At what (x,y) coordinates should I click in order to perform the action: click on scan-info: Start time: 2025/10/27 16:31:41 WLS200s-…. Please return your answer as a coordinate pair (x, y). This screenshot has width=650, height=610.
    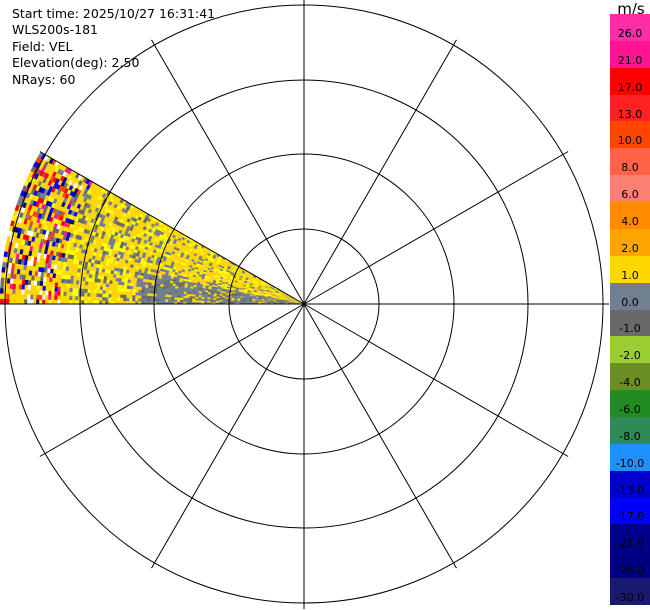
    Looking at the image, I should click on (113, 47).